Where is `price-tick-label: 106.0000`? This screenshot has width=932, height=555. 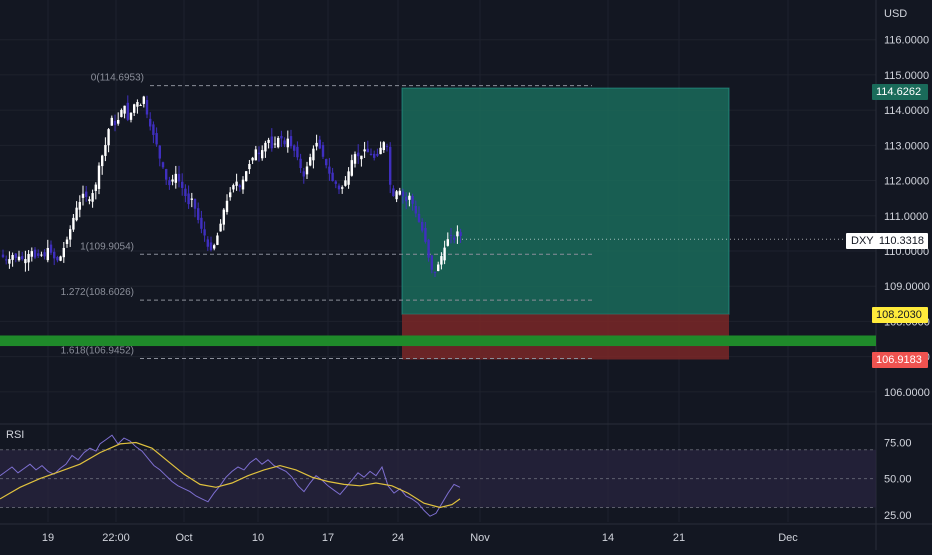 price-tick-label: 106.0000 is located at coordinates (907, 393).